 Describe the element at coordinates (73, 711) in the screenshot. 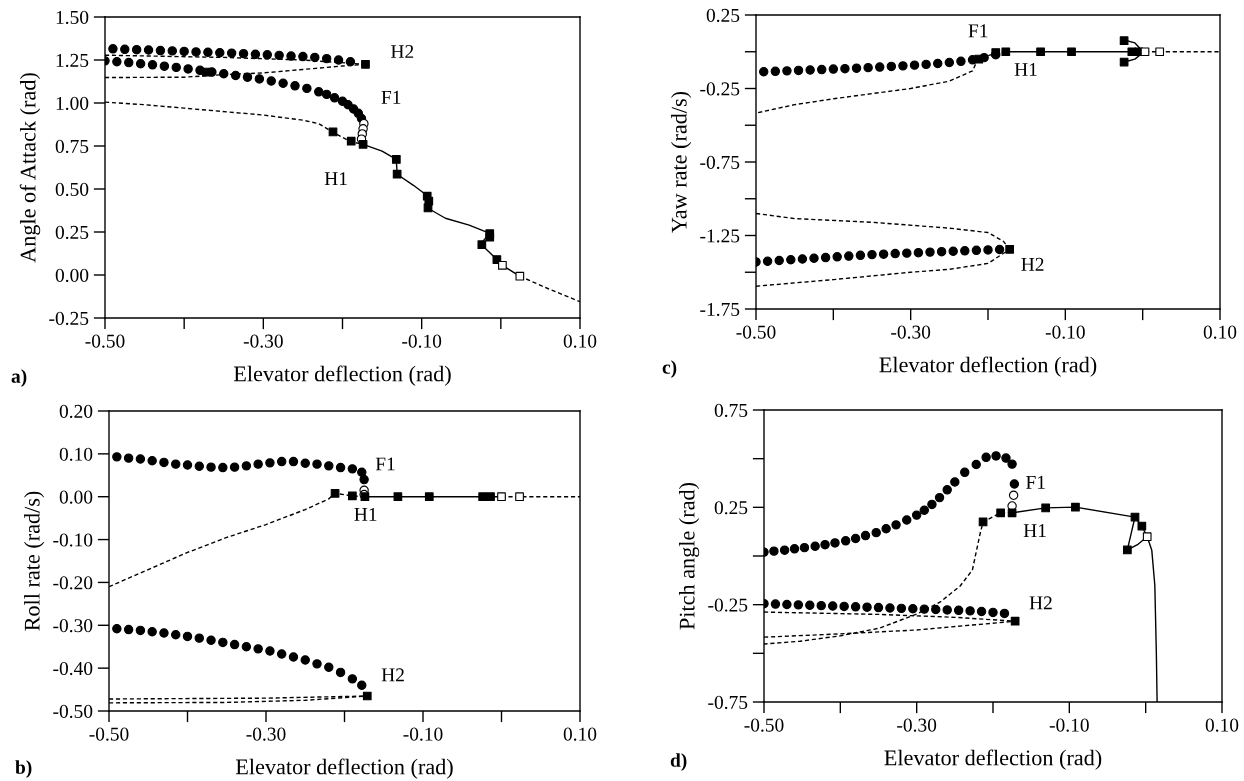

I see `y-tick-label: -0.50` at that location.